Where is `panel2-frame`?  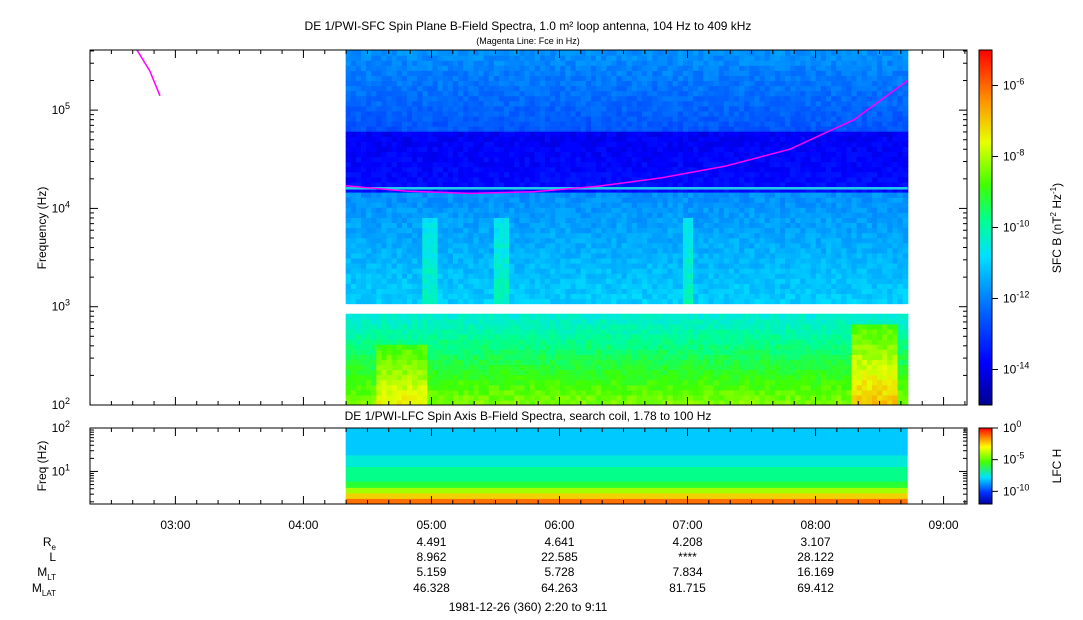 panel2-frame is located at coordinates (528, 466).